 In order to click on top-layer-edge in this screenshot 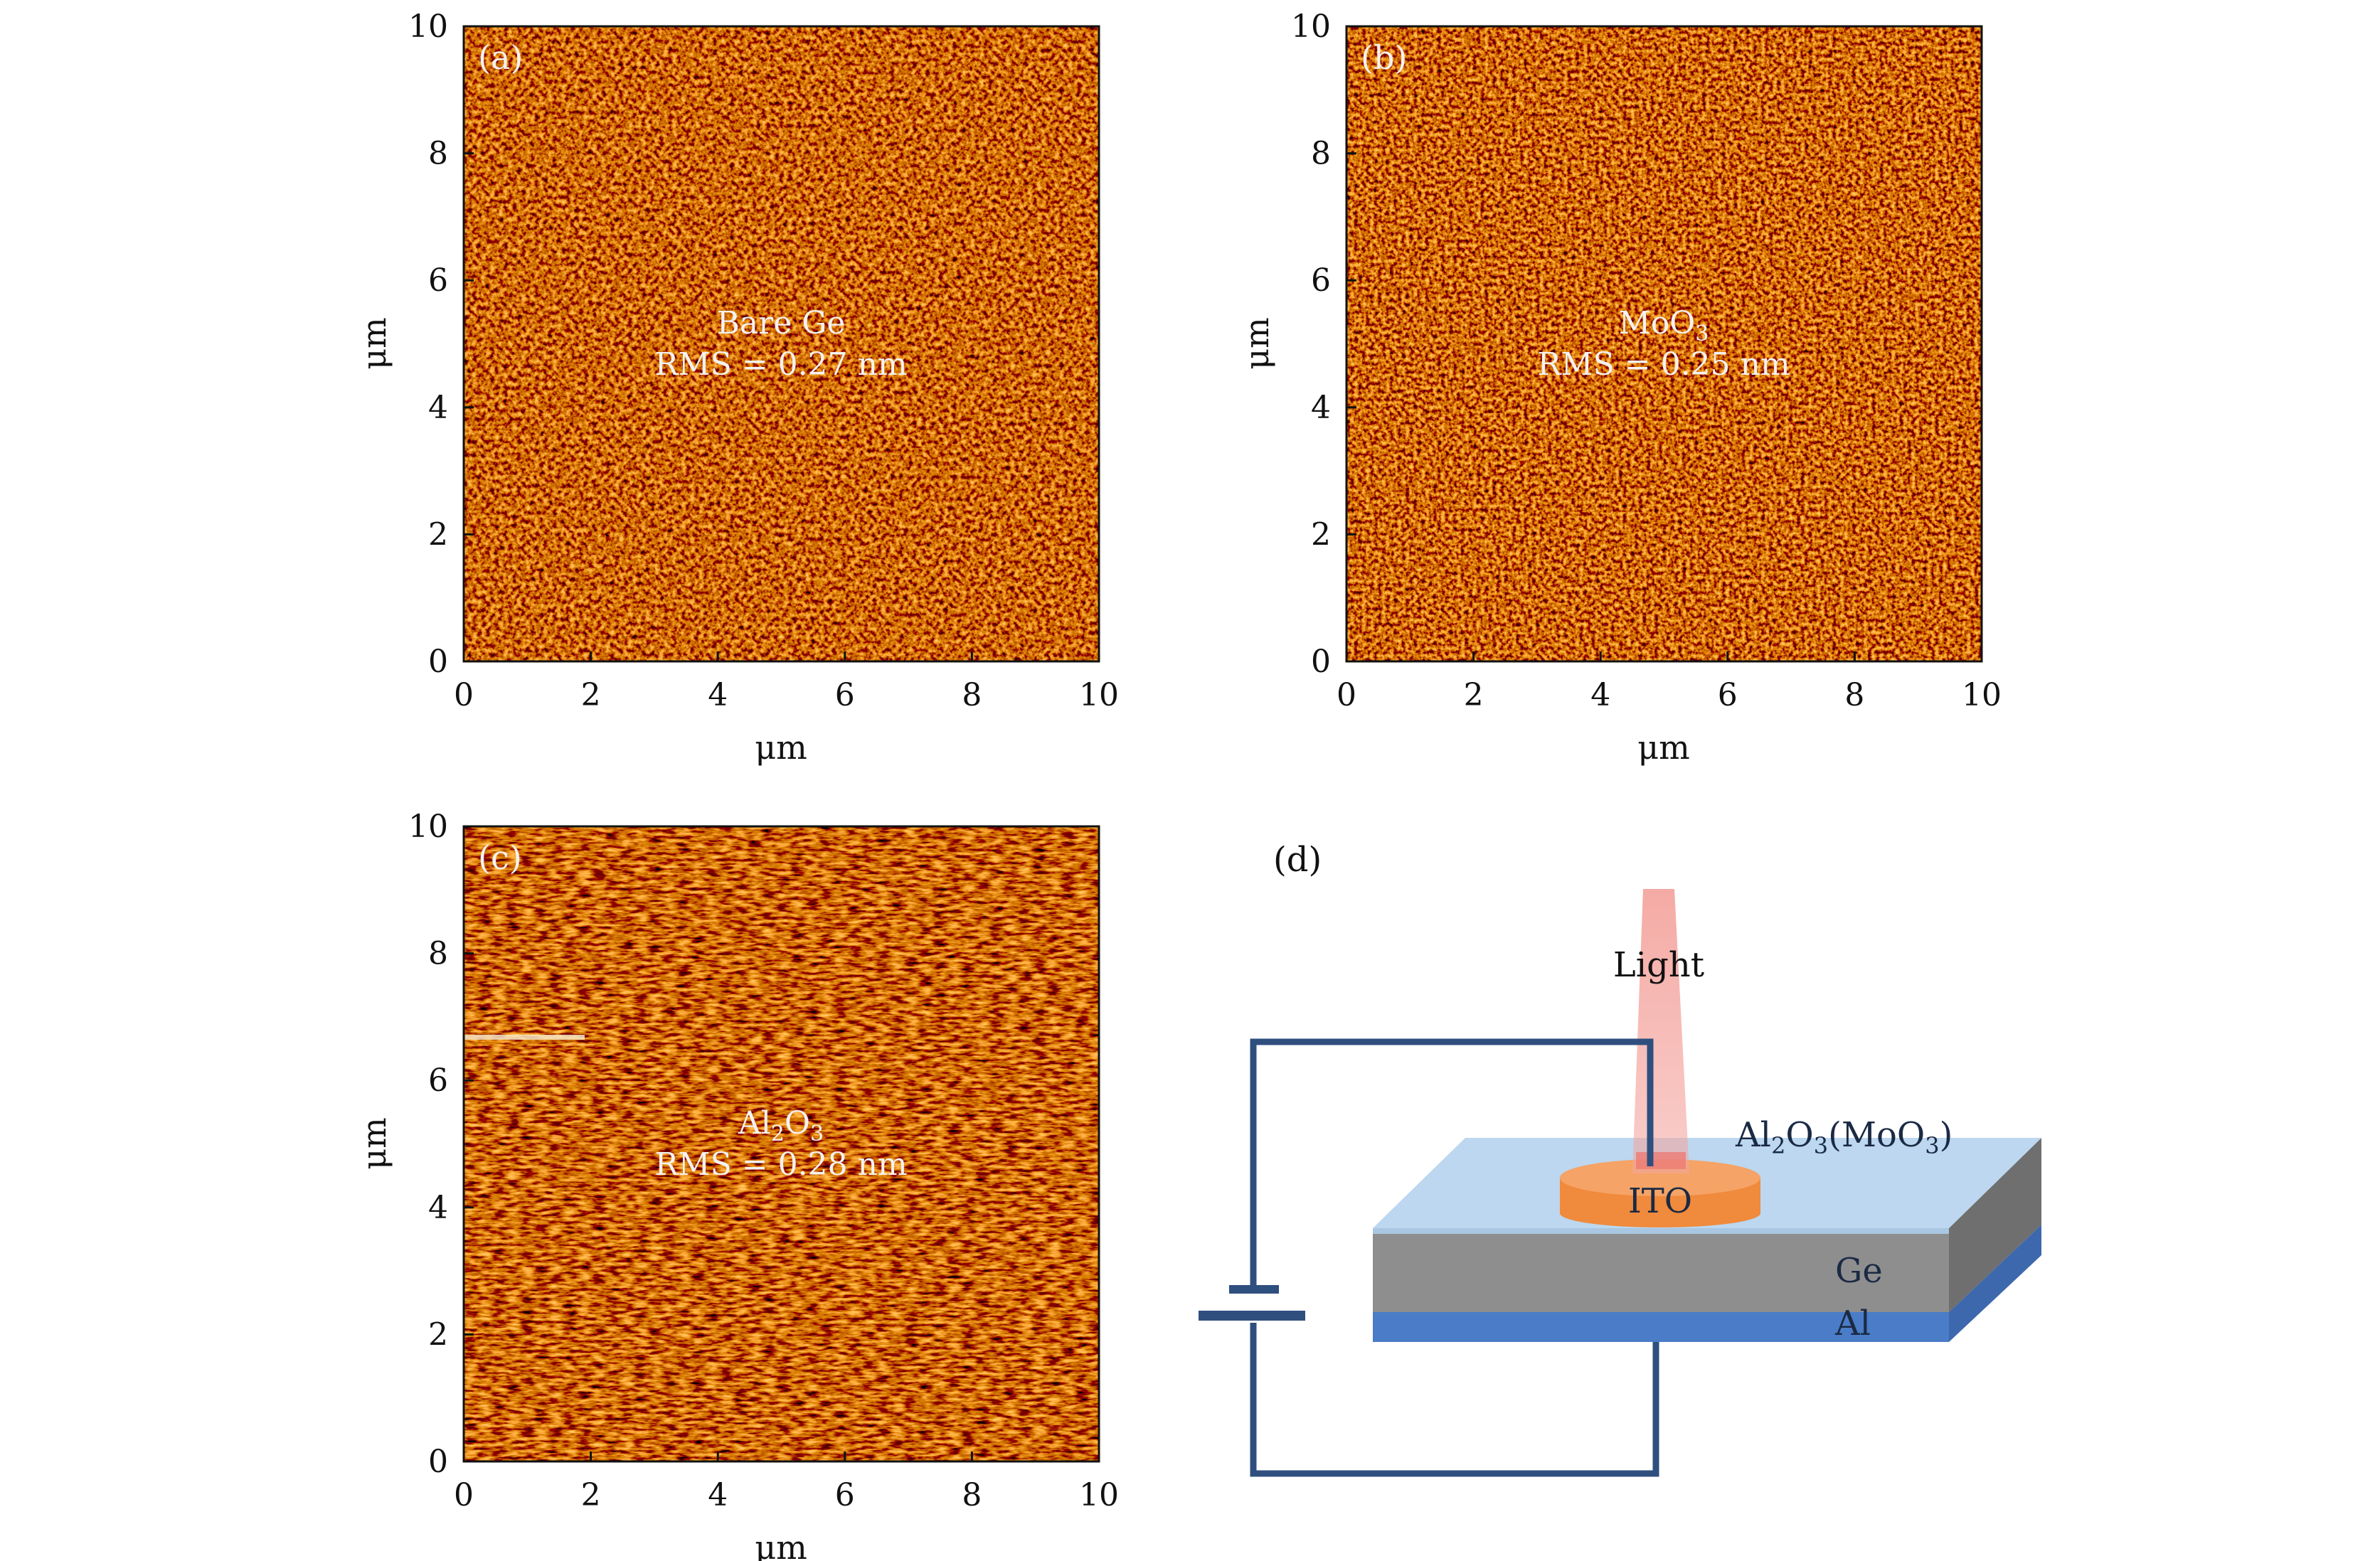, I will do `click(1661, 1231)`.